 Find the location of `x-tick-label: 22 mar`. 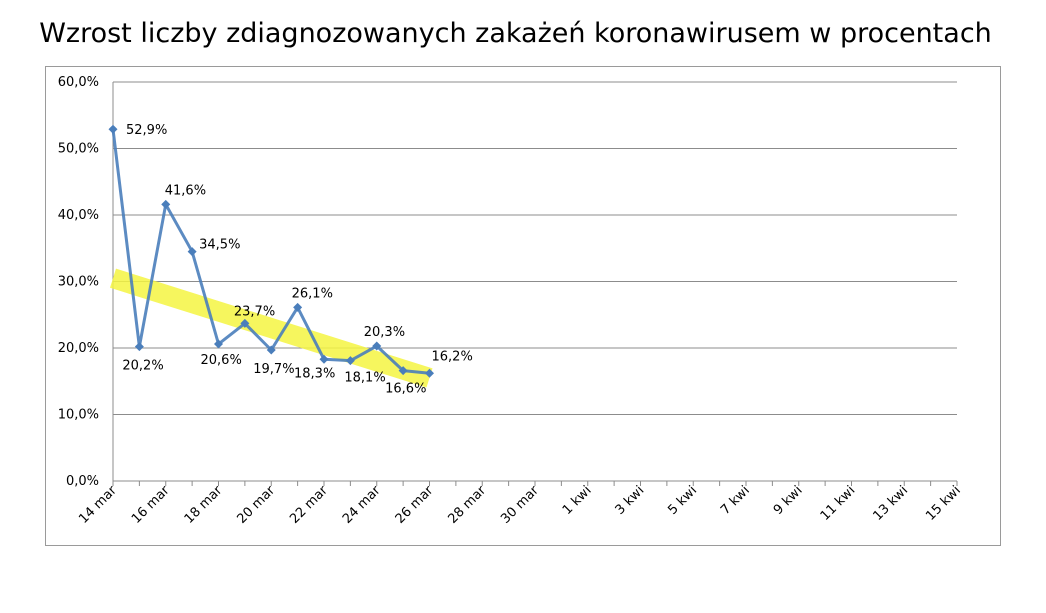

x-tick-label: 22 mar is located at coordinates (309, 505).